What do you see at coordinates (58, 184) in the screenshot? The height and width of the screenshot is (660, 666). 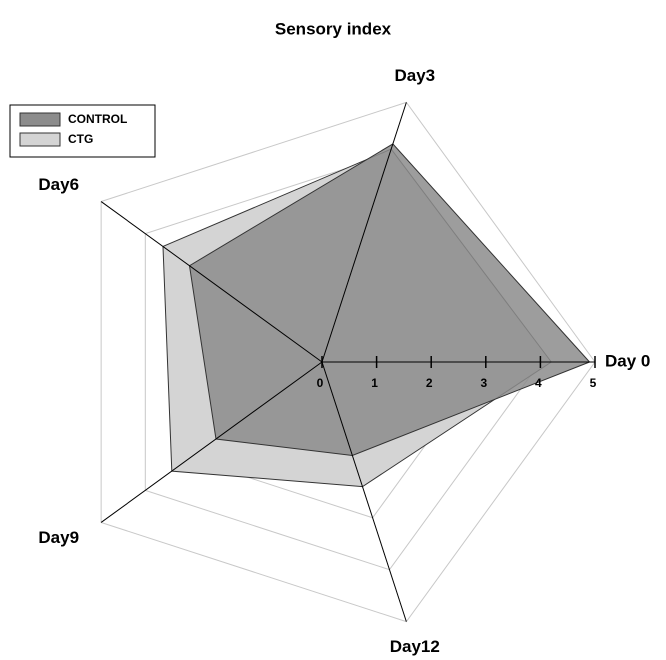 I see `axis-label: Day6` at bounding box center [58, 184].